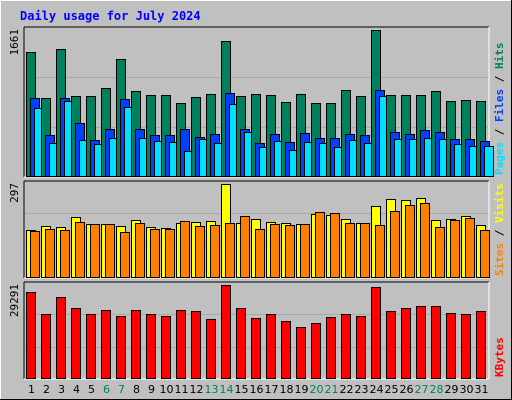 This screenshot has width=512, height=400. What do you see at coordinates (167, 389) in the screenshot?
I see `x-tick-label-day-10: 10` at bounding box center [167, 389].